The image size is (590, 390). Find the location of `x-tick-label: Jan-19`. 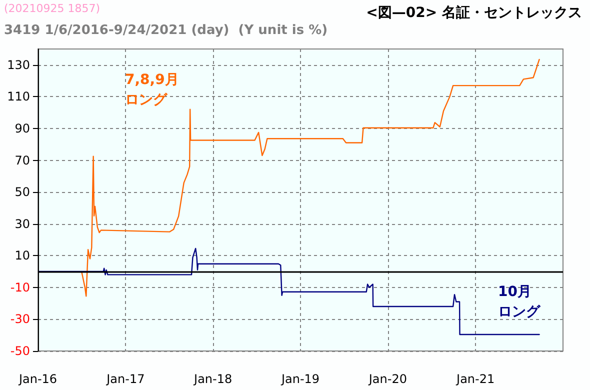

x-tick-label: Jan-19 is located at coordinates (300, 379).